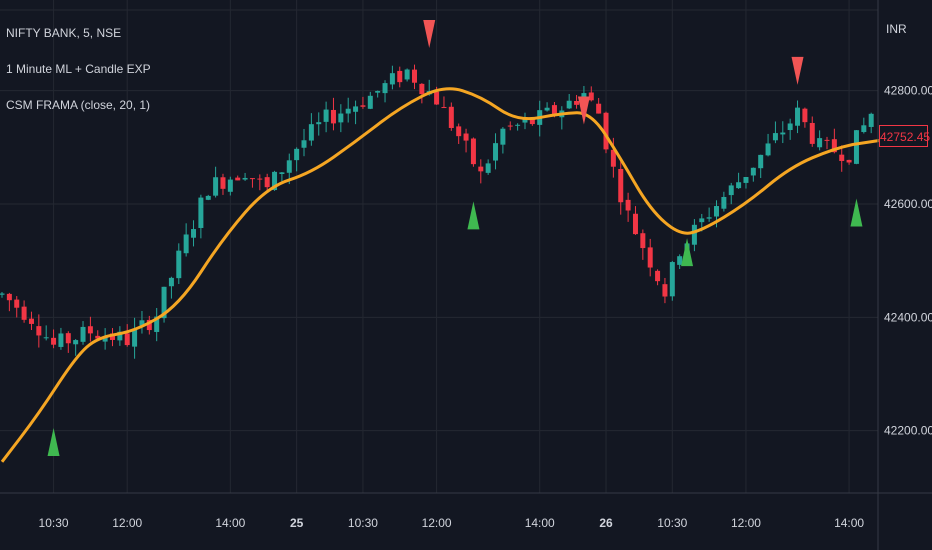 This screenshot has width=932, height=550. What do you see at coordinates (78, 105) in the screenshot?
I see `indicator-legend-frama: CSM FRAMA (close, 20, 1)` at bounding box center [78, 105].